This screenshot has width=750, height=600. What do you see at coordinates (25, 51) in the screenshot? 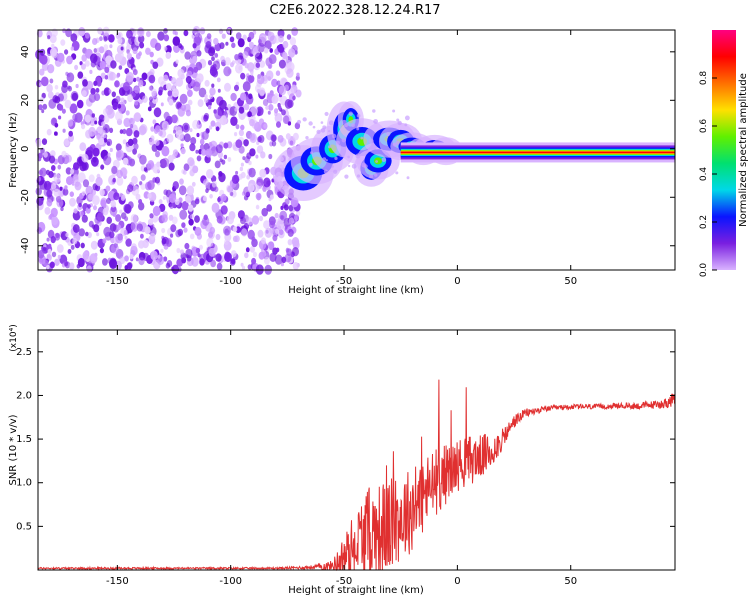
I see `top-y-tick-label: 40` at bounding box center [25, 51].